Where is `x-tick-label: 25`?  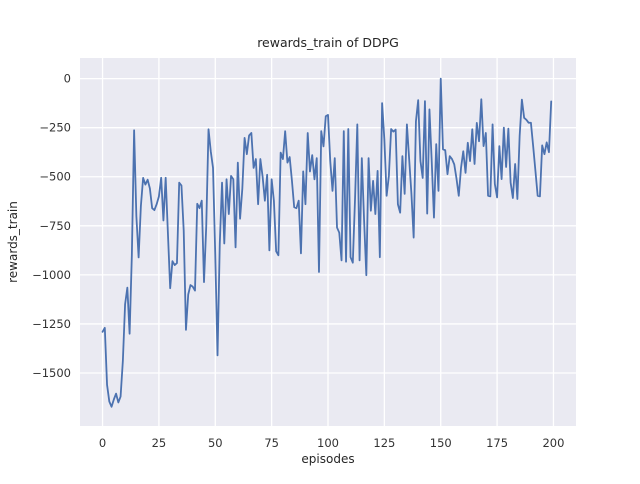
x-tick-label: 25 is located at coordinates (159, 443).